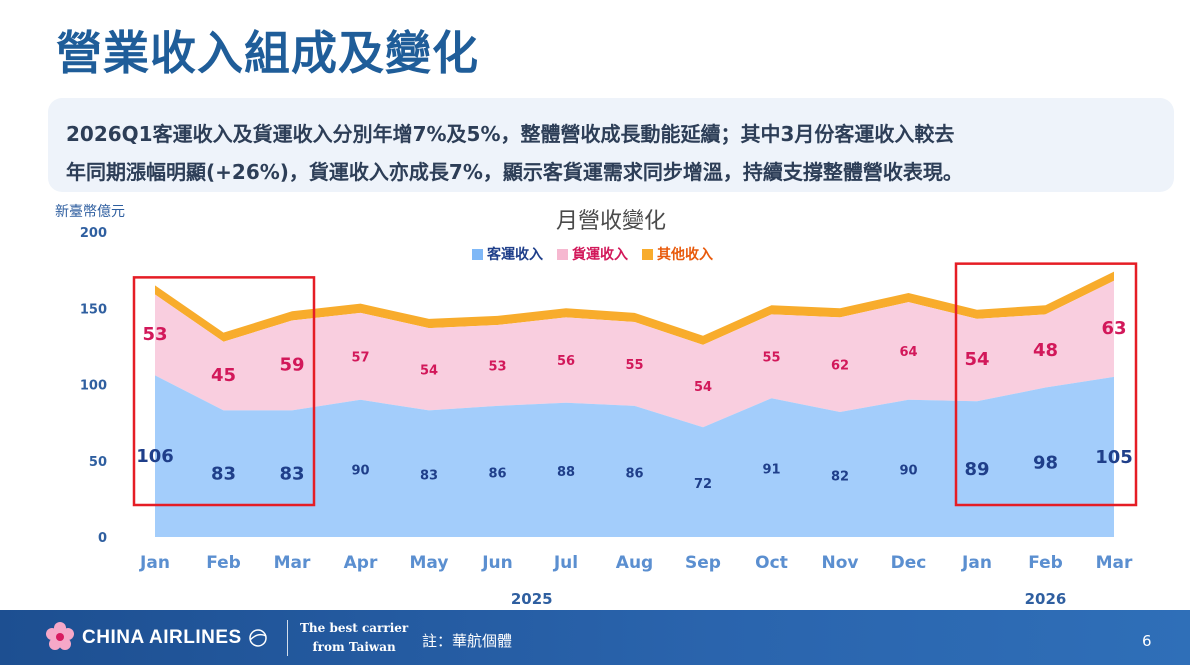 This screenshot has height=665, width=1190. Describe the element at coordinates (515, 255) in the screenshot. I see `legend-label-passenger: 客運收入` at that location.